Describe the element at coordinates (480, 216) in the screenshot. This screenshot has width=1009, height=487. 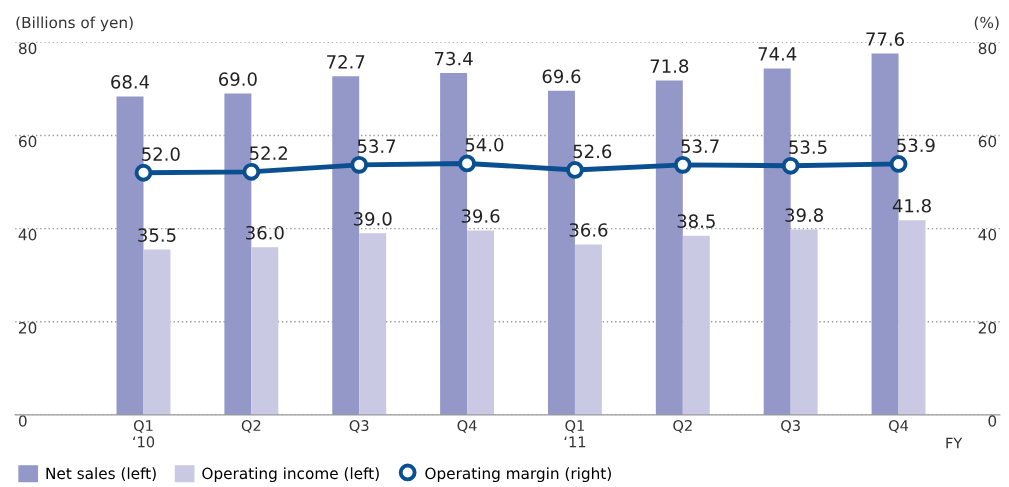
I see `data-label: 39.6` at that location.